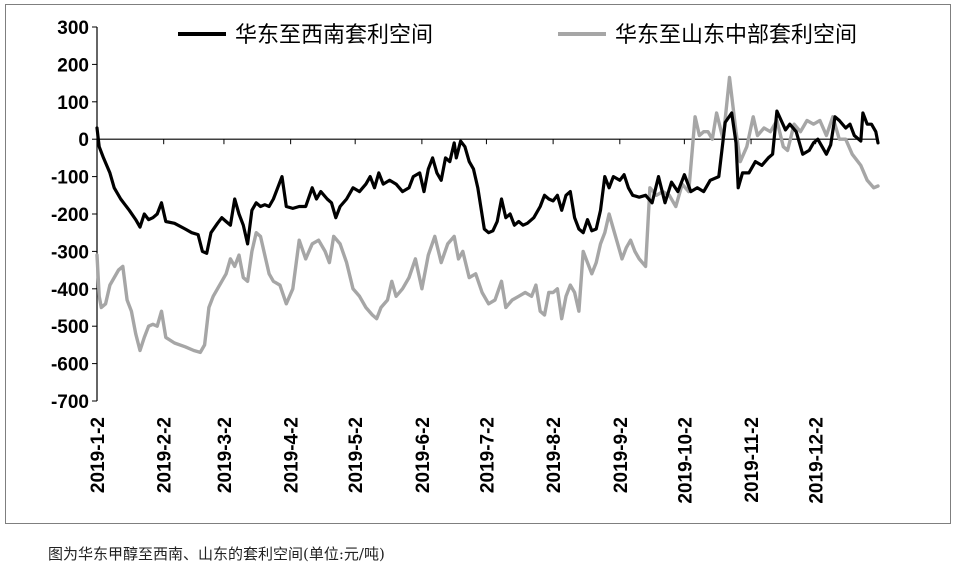  What do you see at coordinates (621, 455) in the screenshot?
I see `x-tick-label: 2019-9-2` at bounding box center [621, 455].